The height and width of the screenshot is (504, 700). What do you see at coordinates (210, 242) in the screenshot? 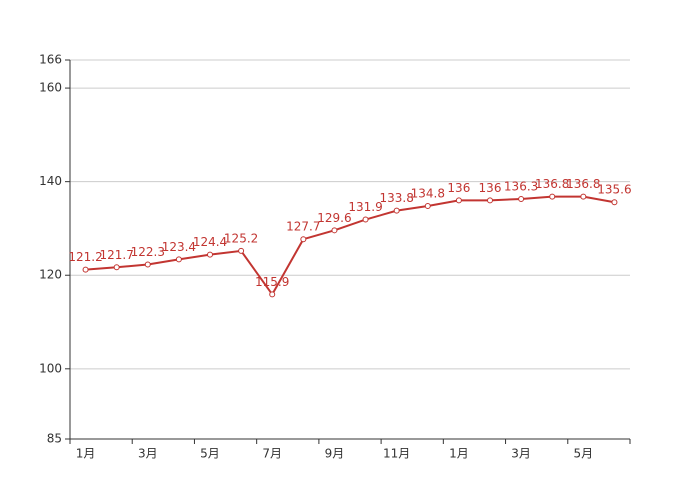
I see `data-label: 124.4` at bounding box center [210, 242].